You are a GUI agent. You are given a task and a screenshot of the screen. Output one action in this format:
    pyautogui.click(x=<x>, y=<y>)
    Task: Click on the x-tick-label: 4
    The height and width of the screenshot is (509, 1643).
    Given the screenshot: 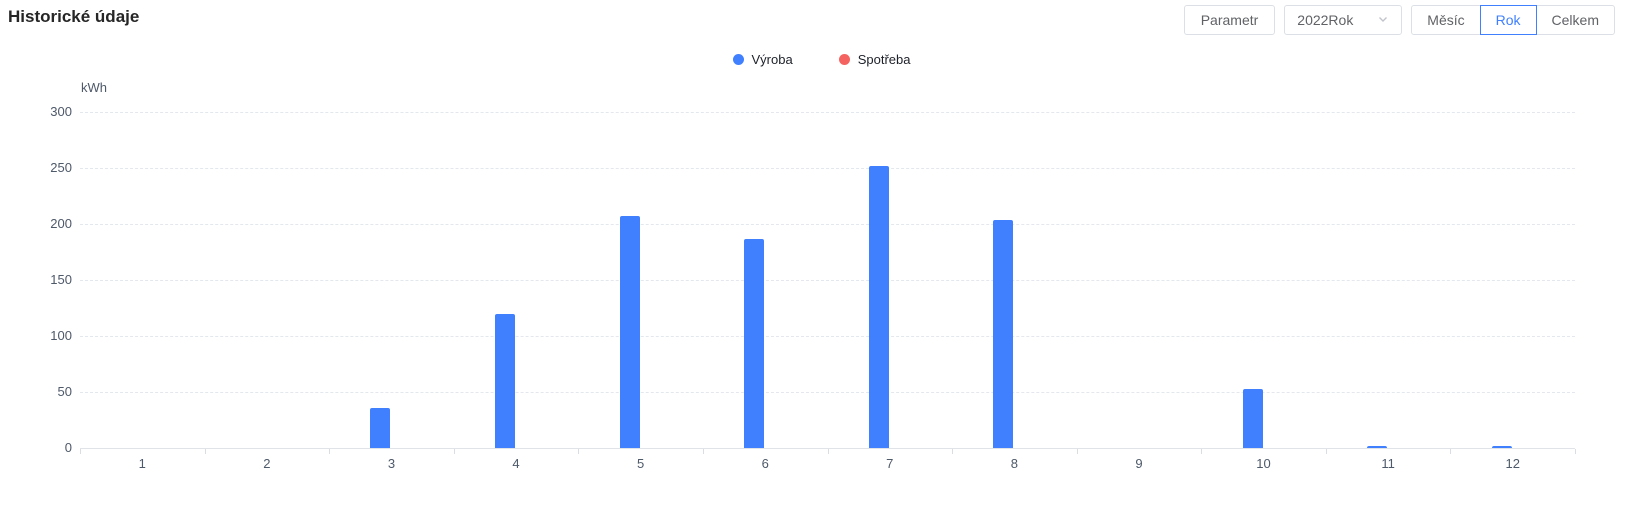 What is the action you would take?
    pyautogui.click(x=516, y=463)
    